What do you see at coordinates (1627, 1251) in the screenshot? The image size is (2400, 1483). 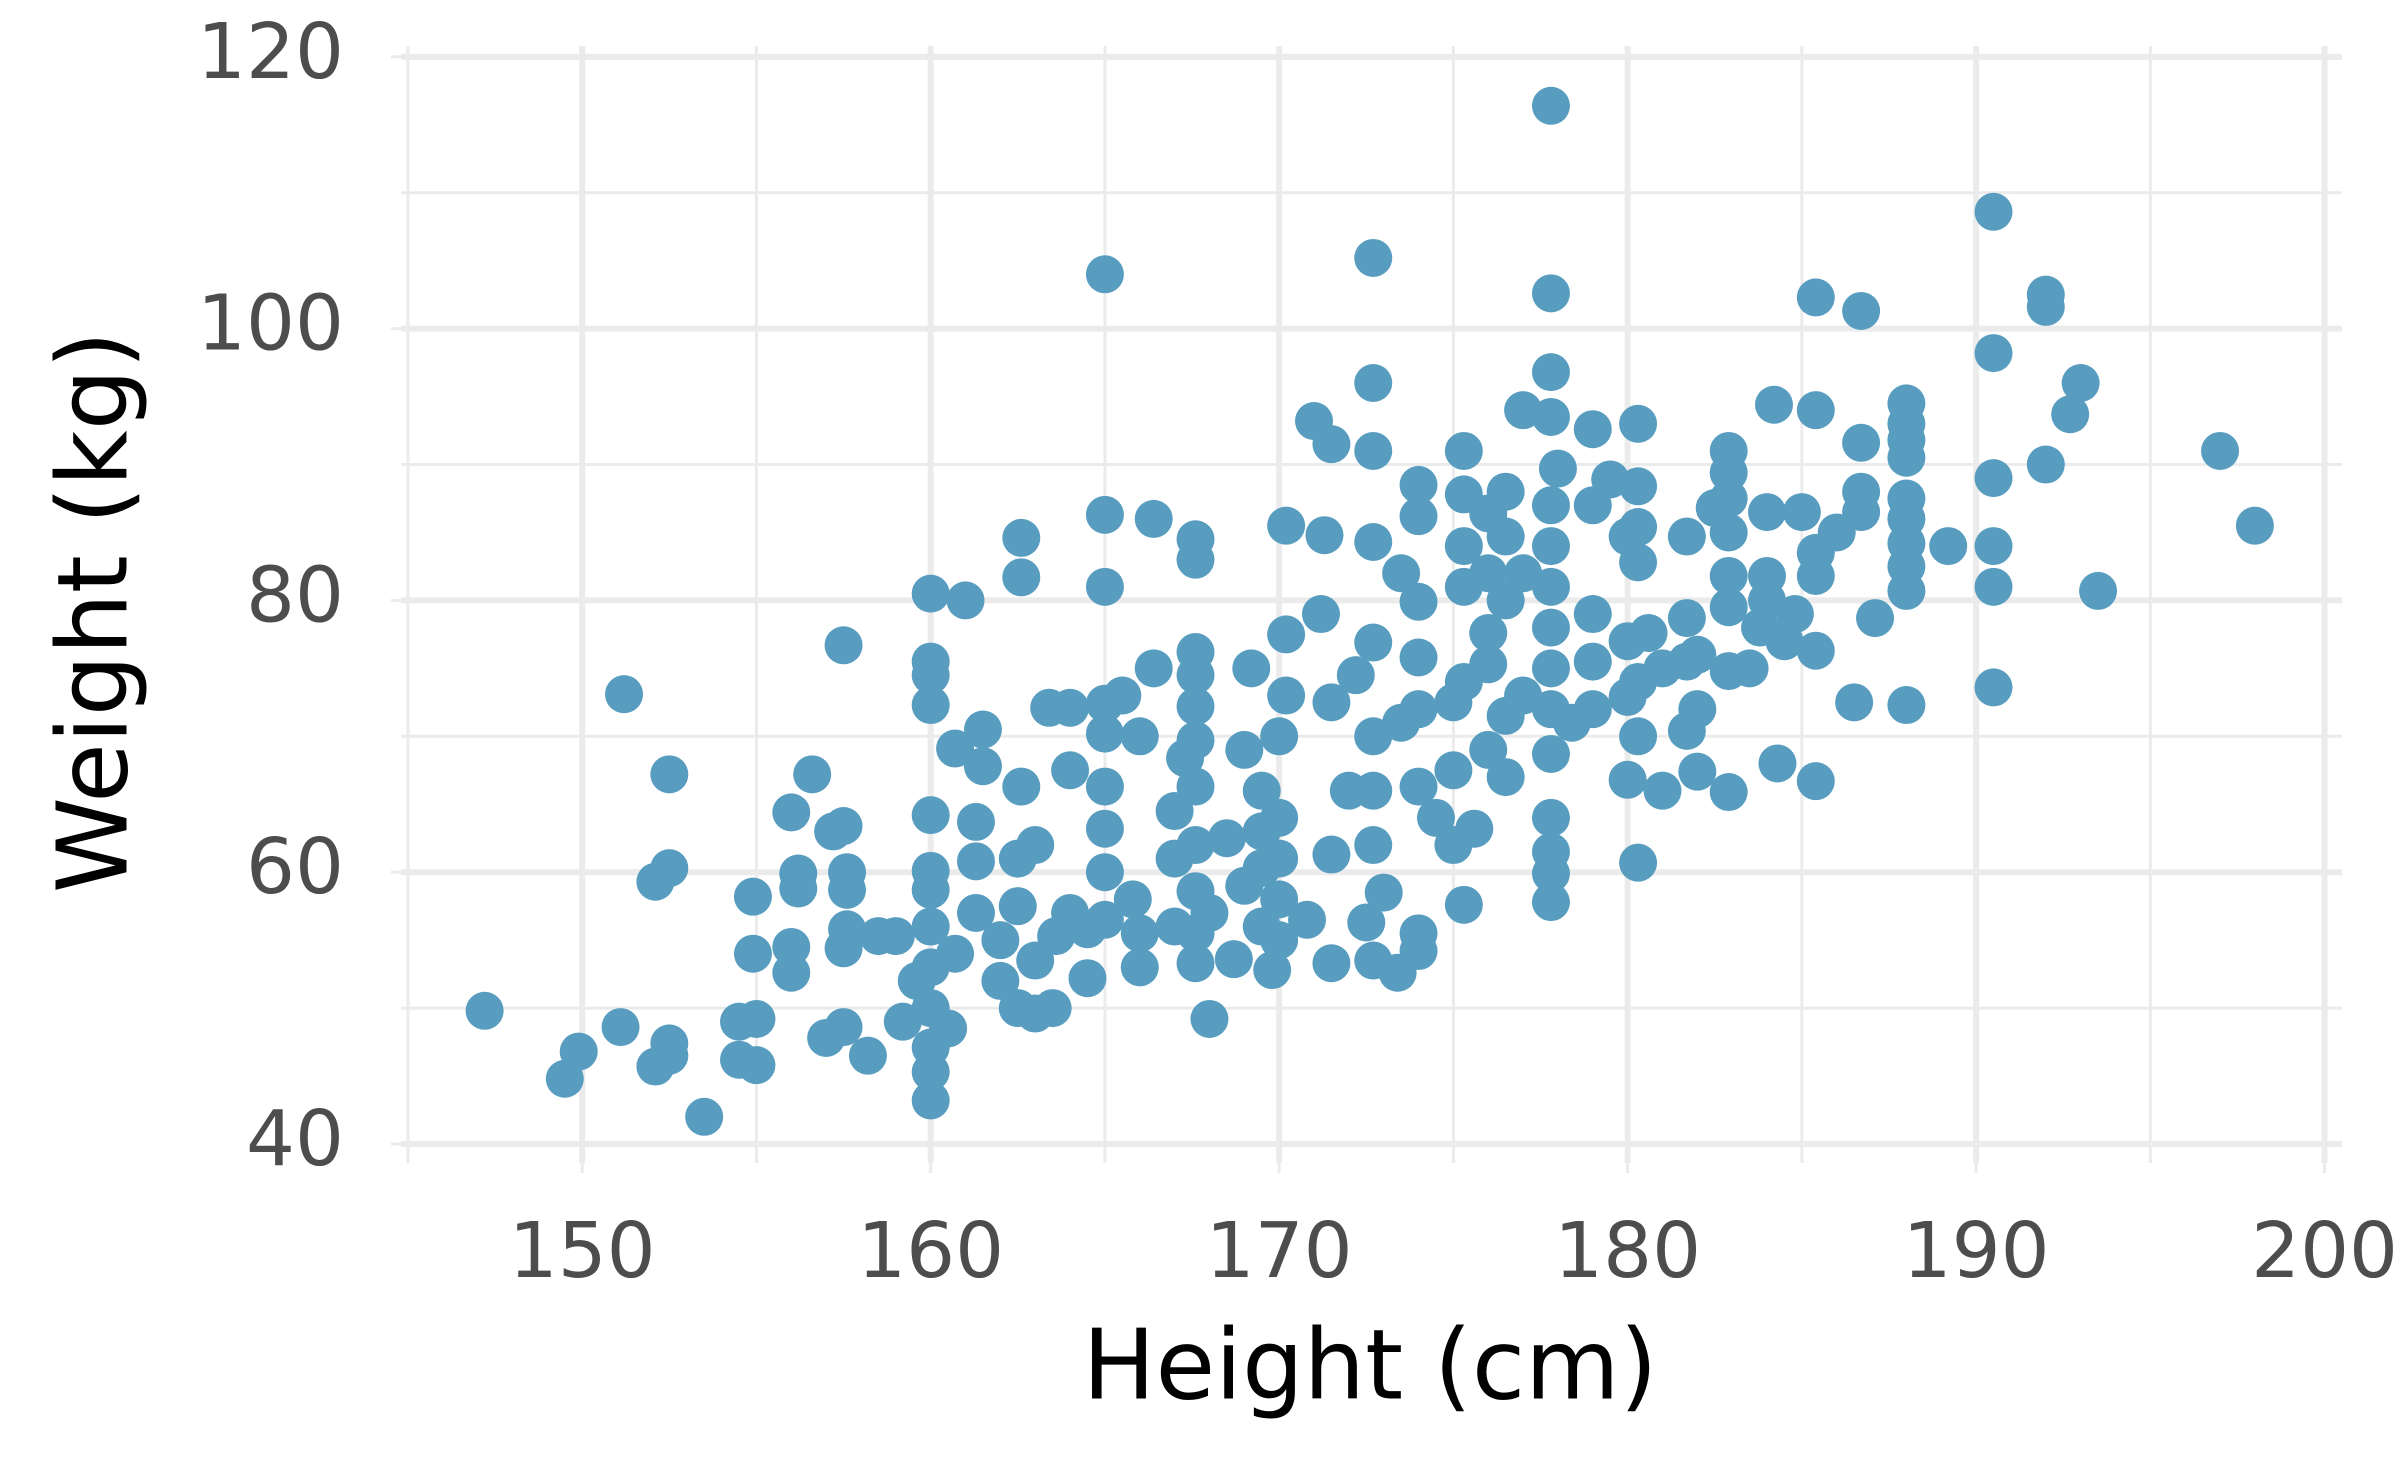 I see `x-tick-label: 180` at bounding box center [1627, 1251].